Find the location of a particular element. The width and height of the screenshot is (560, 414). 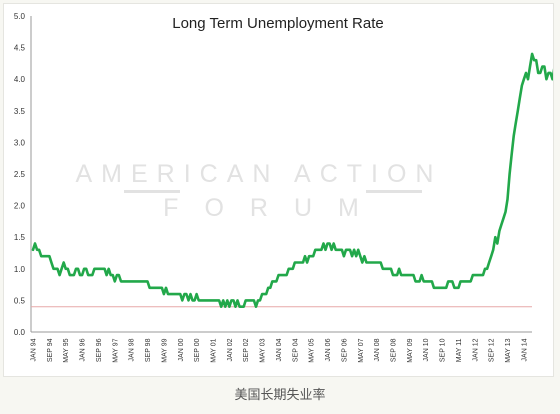

x-tick-label: SEP 08 is located at coordinates (394, 350).